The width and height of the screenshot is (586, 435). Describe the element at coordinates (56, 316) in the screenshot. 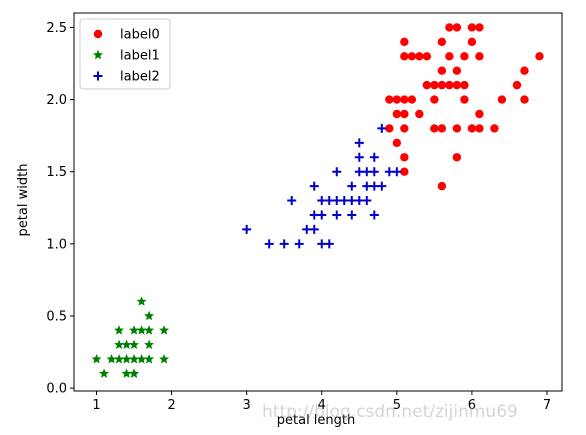

I see `y-tick-label: 0.5` at that location.